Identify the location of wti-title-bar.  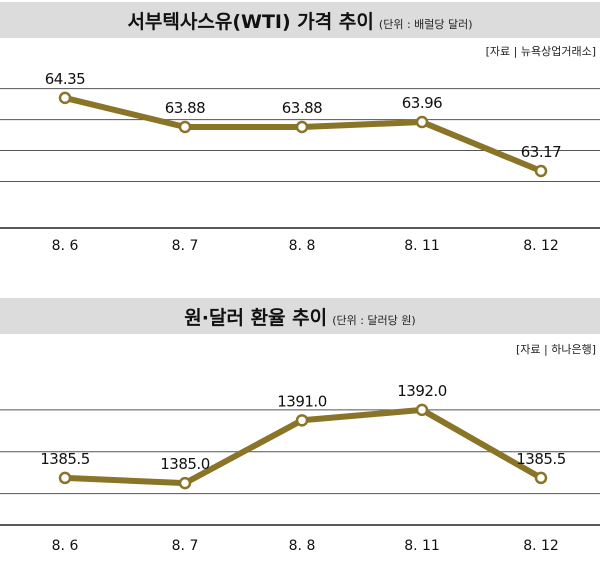
(300, 20).